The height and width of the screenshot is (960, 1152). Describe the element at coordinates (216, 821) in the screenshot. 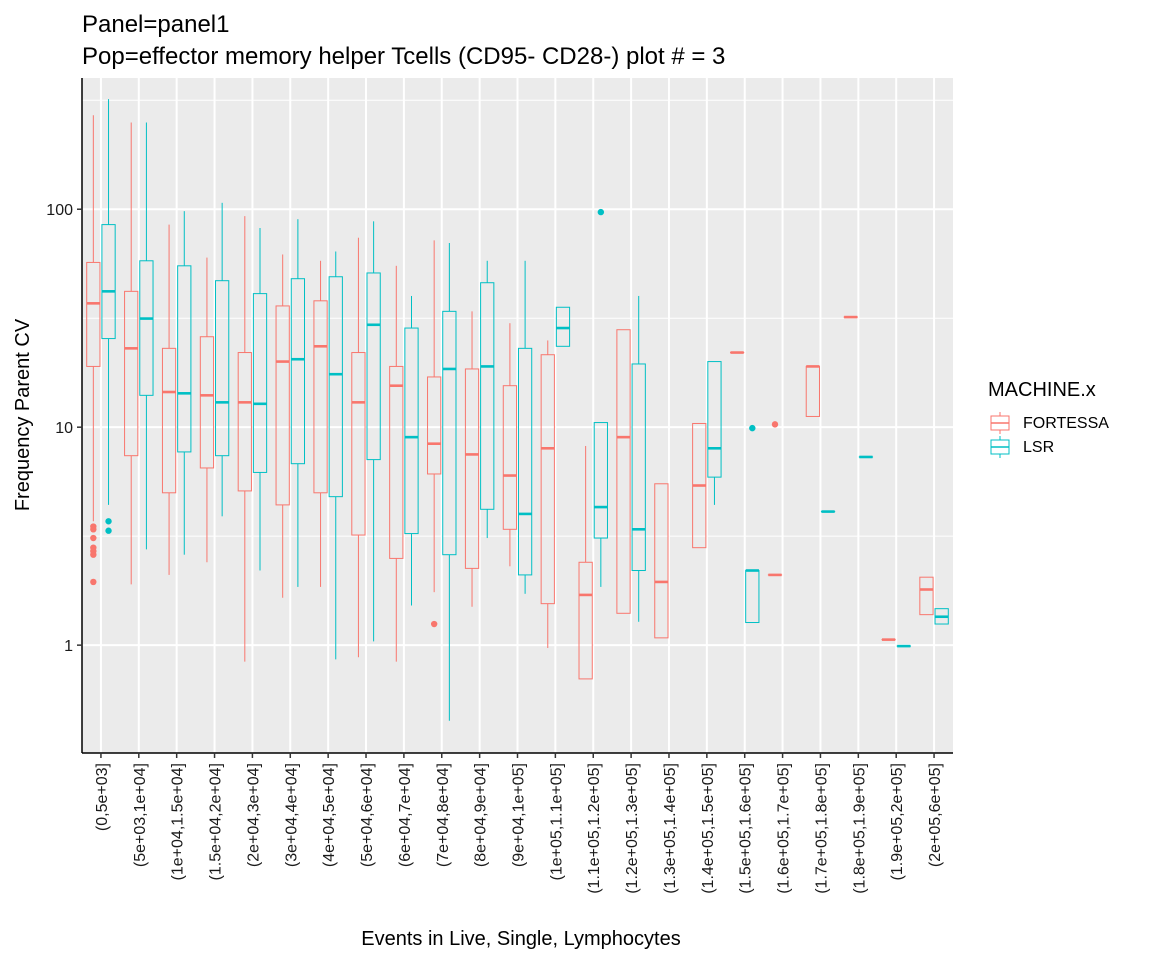

I see `x-tick-label: (1.5e+04,2e+04]` at that location.